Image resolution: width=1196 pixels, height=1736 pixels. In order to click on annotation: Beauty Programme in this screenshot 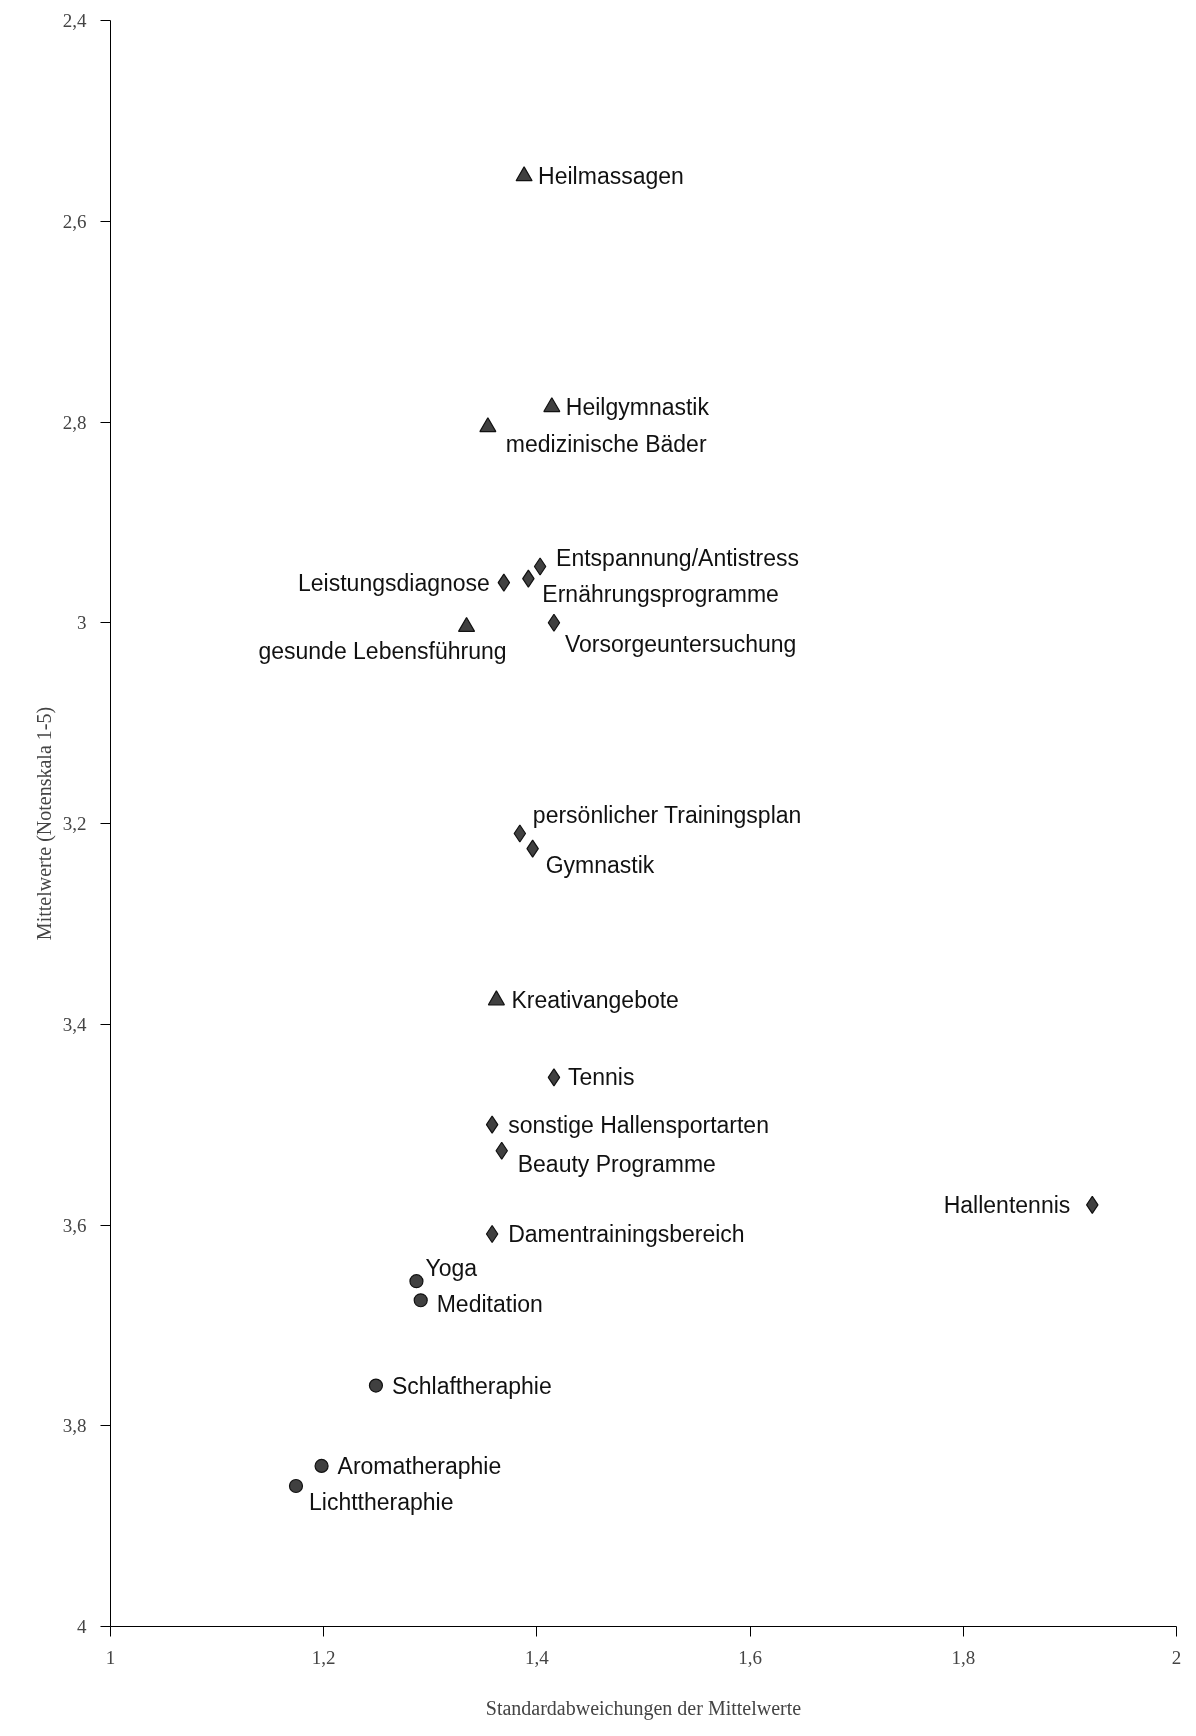, I will do `click(616, 1163)`.